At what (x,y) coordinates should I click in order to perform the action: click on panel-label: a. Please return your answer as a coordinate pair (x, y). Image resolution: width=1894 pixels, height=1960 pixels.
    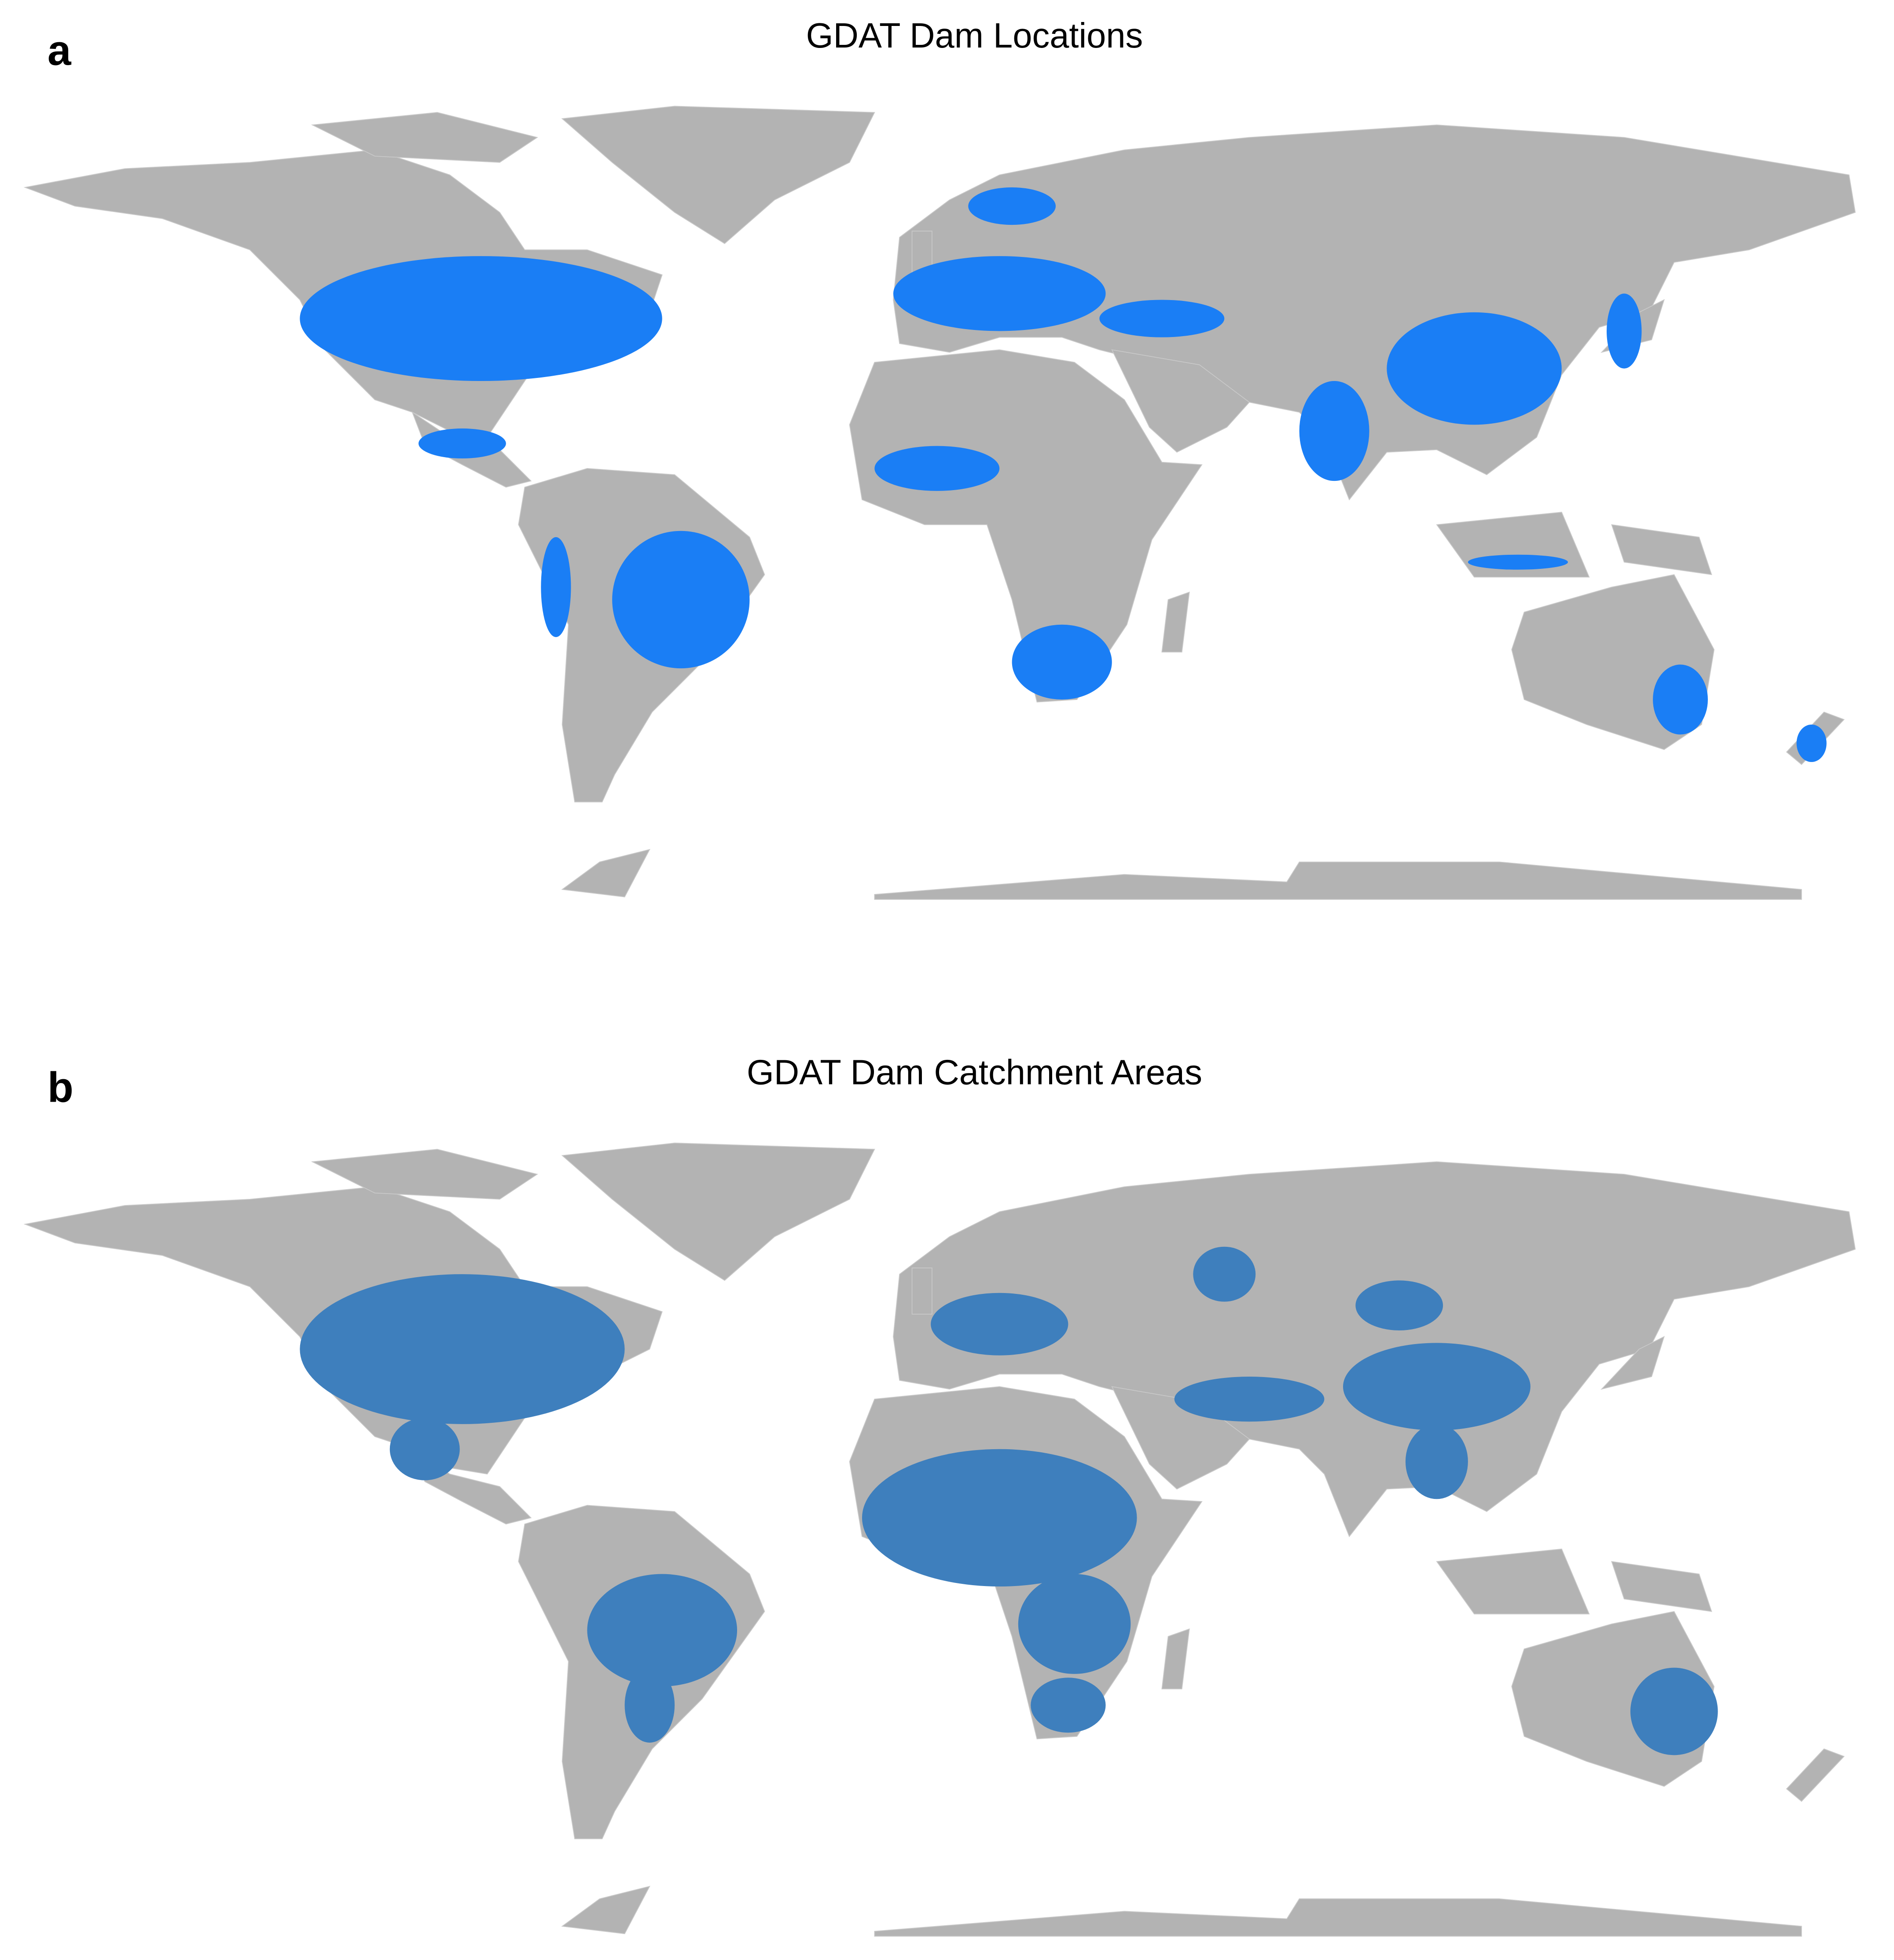
    Looking at the image, I should click on (60, 50).